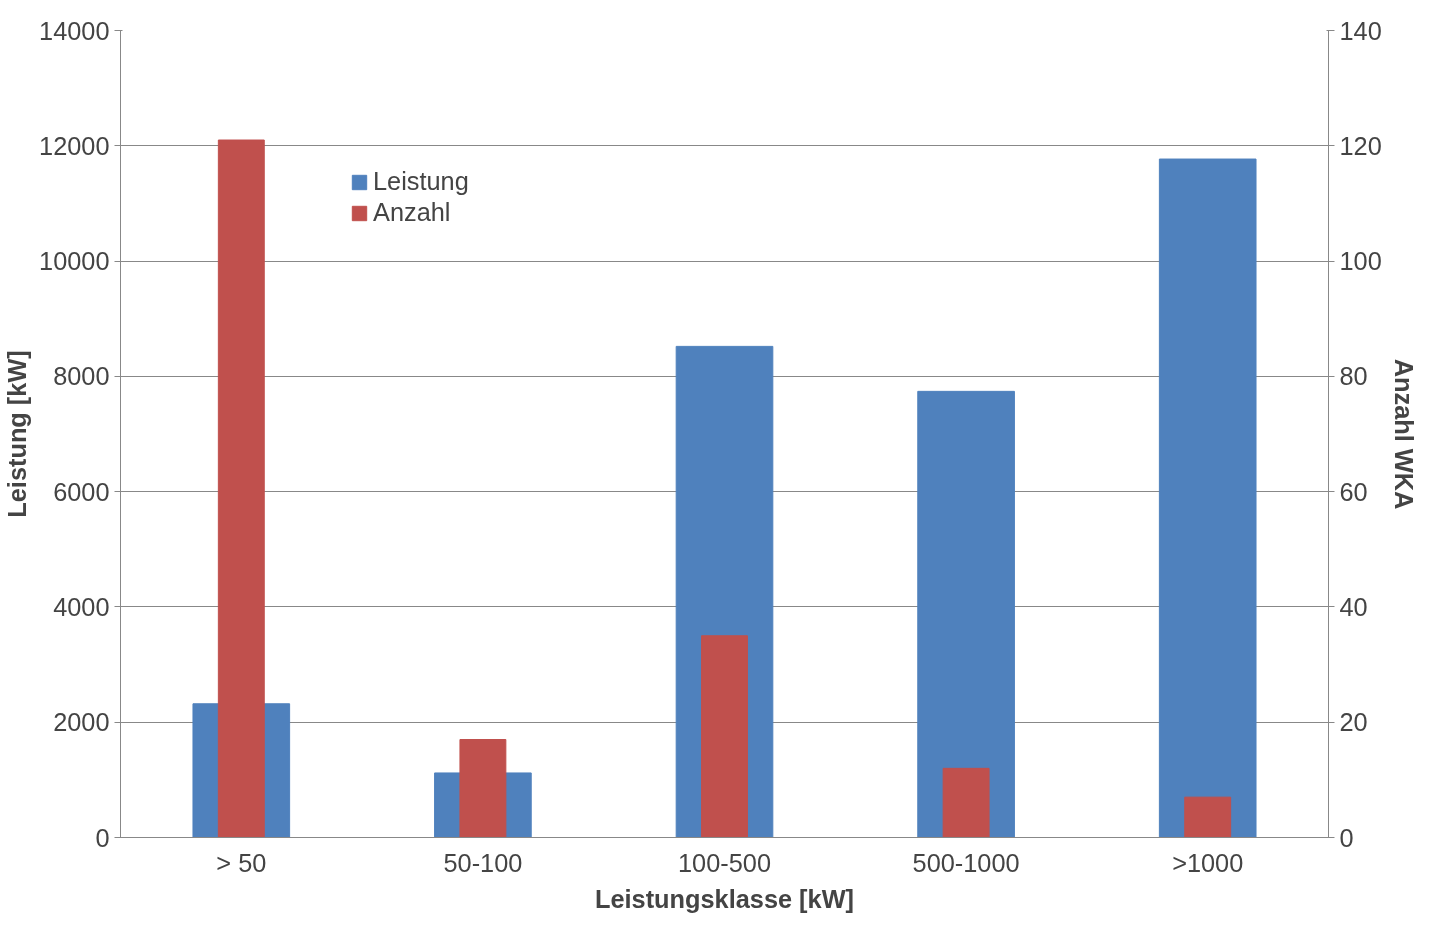 The width and height of the screenshot is (1434, 929). I want to click on y-tick-label: 10000, so click(74, 261).